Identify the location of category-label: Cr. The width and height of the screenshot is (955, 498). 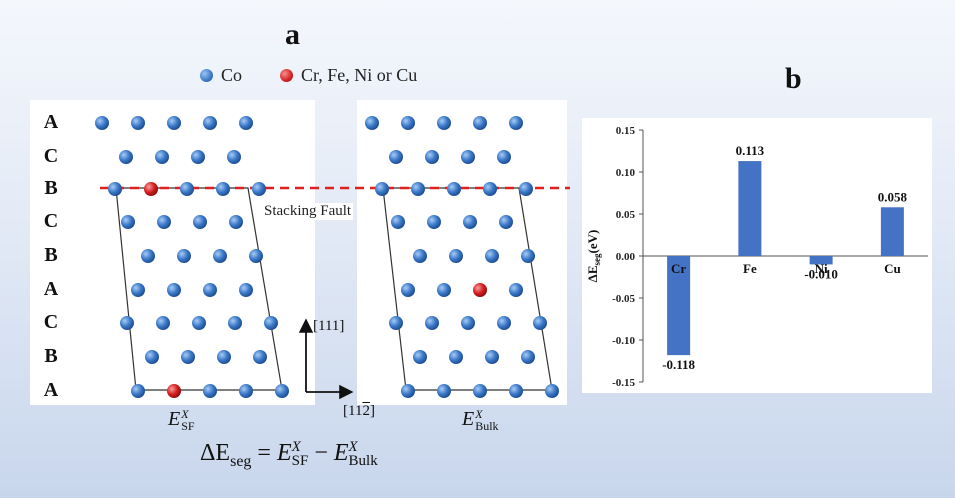
(678, 268).